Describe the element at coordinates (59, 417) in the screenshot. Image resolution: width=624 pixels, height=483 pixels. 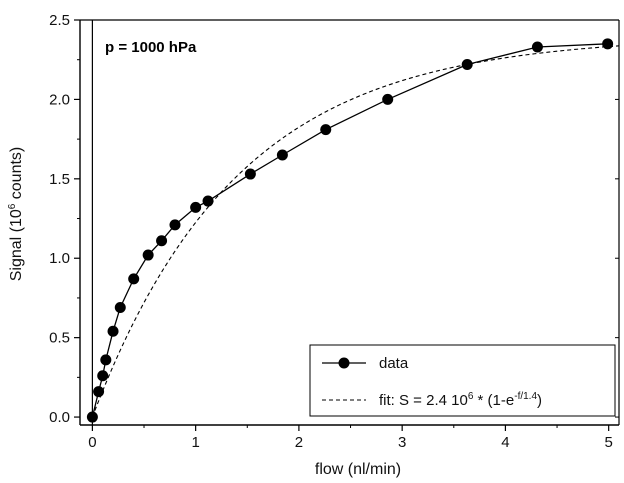
I see `y-tick-label: 0.0` at that location.